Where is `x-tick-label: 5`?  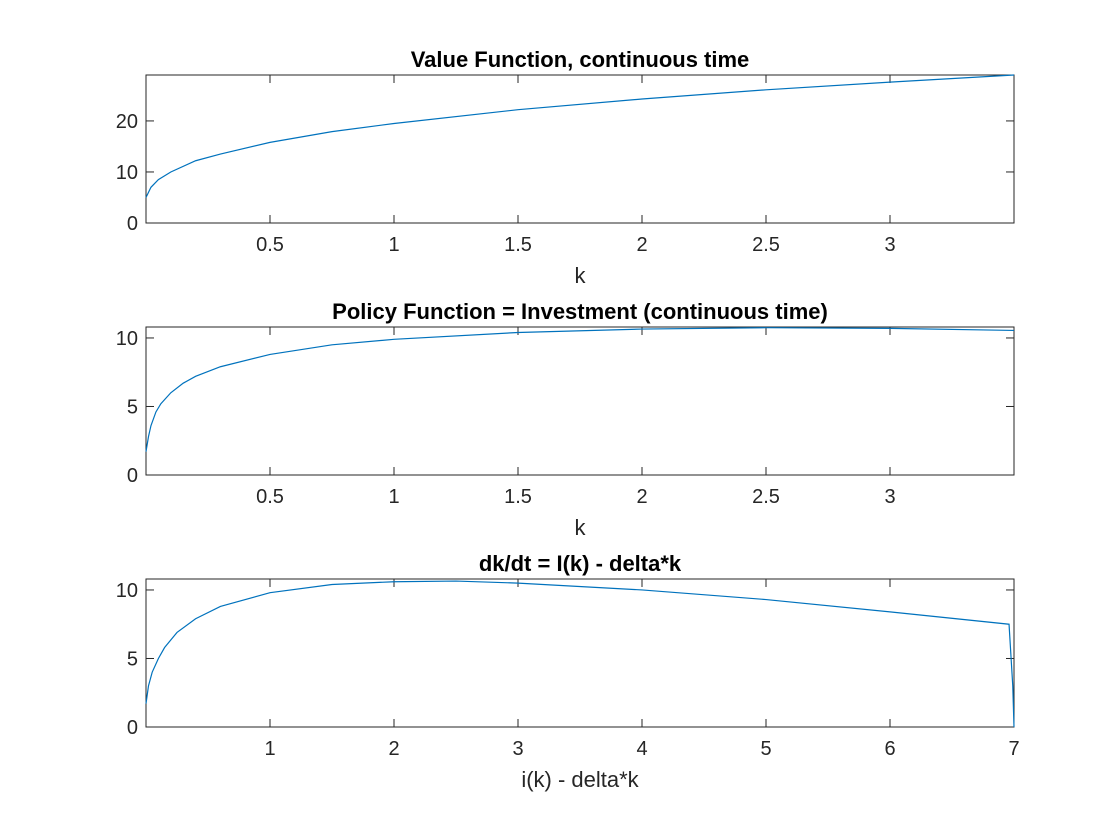
x-tick-label: 5 is located at coordinates (765, 749).